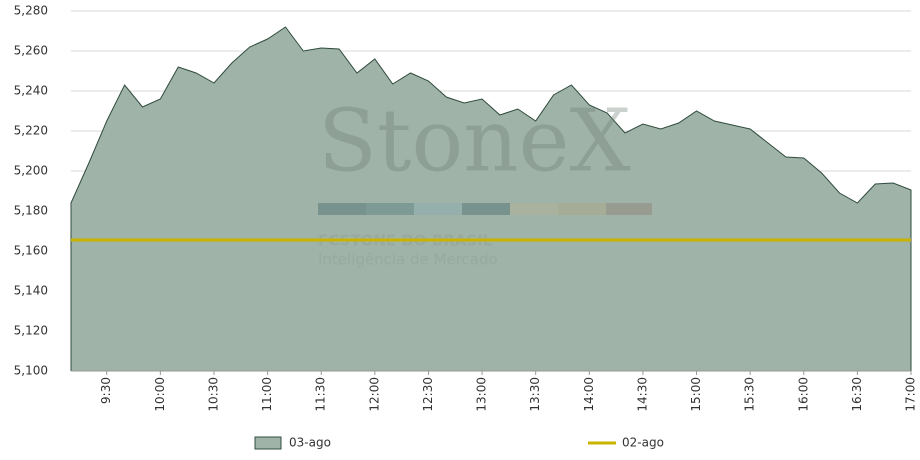 This screenshot has height=460, width=920. What do you see at coordinates (696, 394) in the screenshot?
I see `x-tick-label: 15:00` at bounding box center [696, 394].